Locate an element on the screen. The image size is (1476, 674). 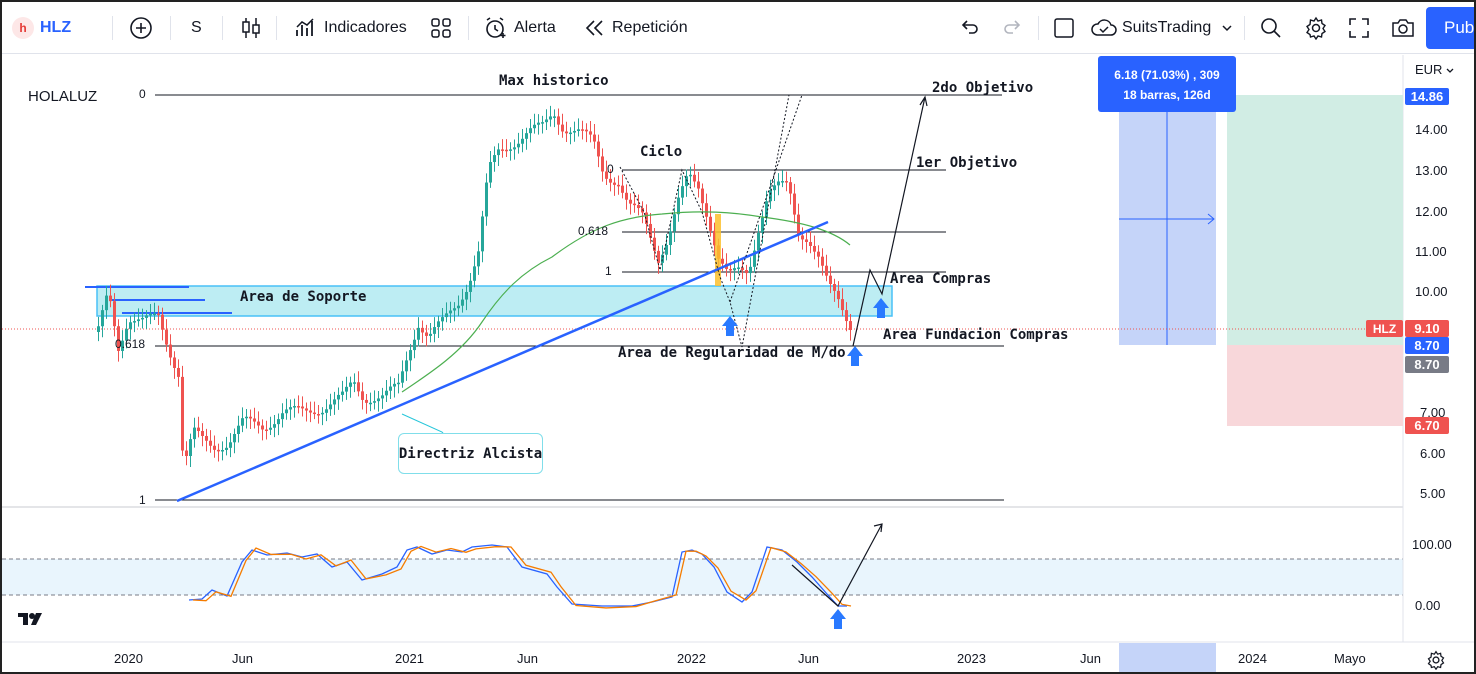
tradingview-logo is located at coordinates (31, 620).